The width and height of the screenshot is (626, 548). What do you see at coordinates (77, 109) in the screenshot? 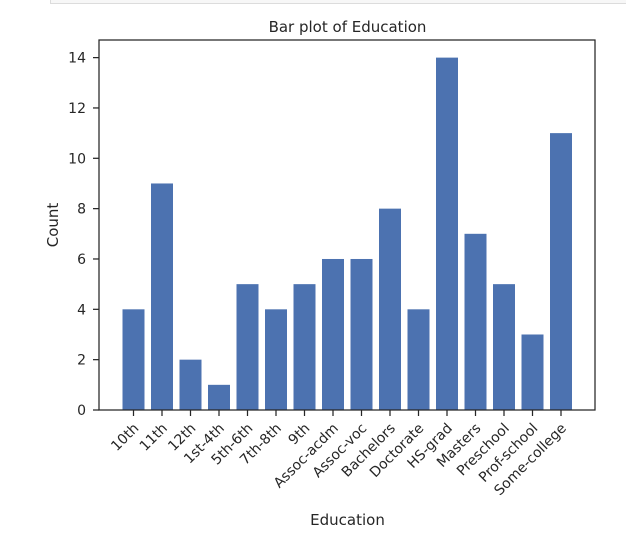
I see `y-tick-label: 12` at bounding box center [77, 109].